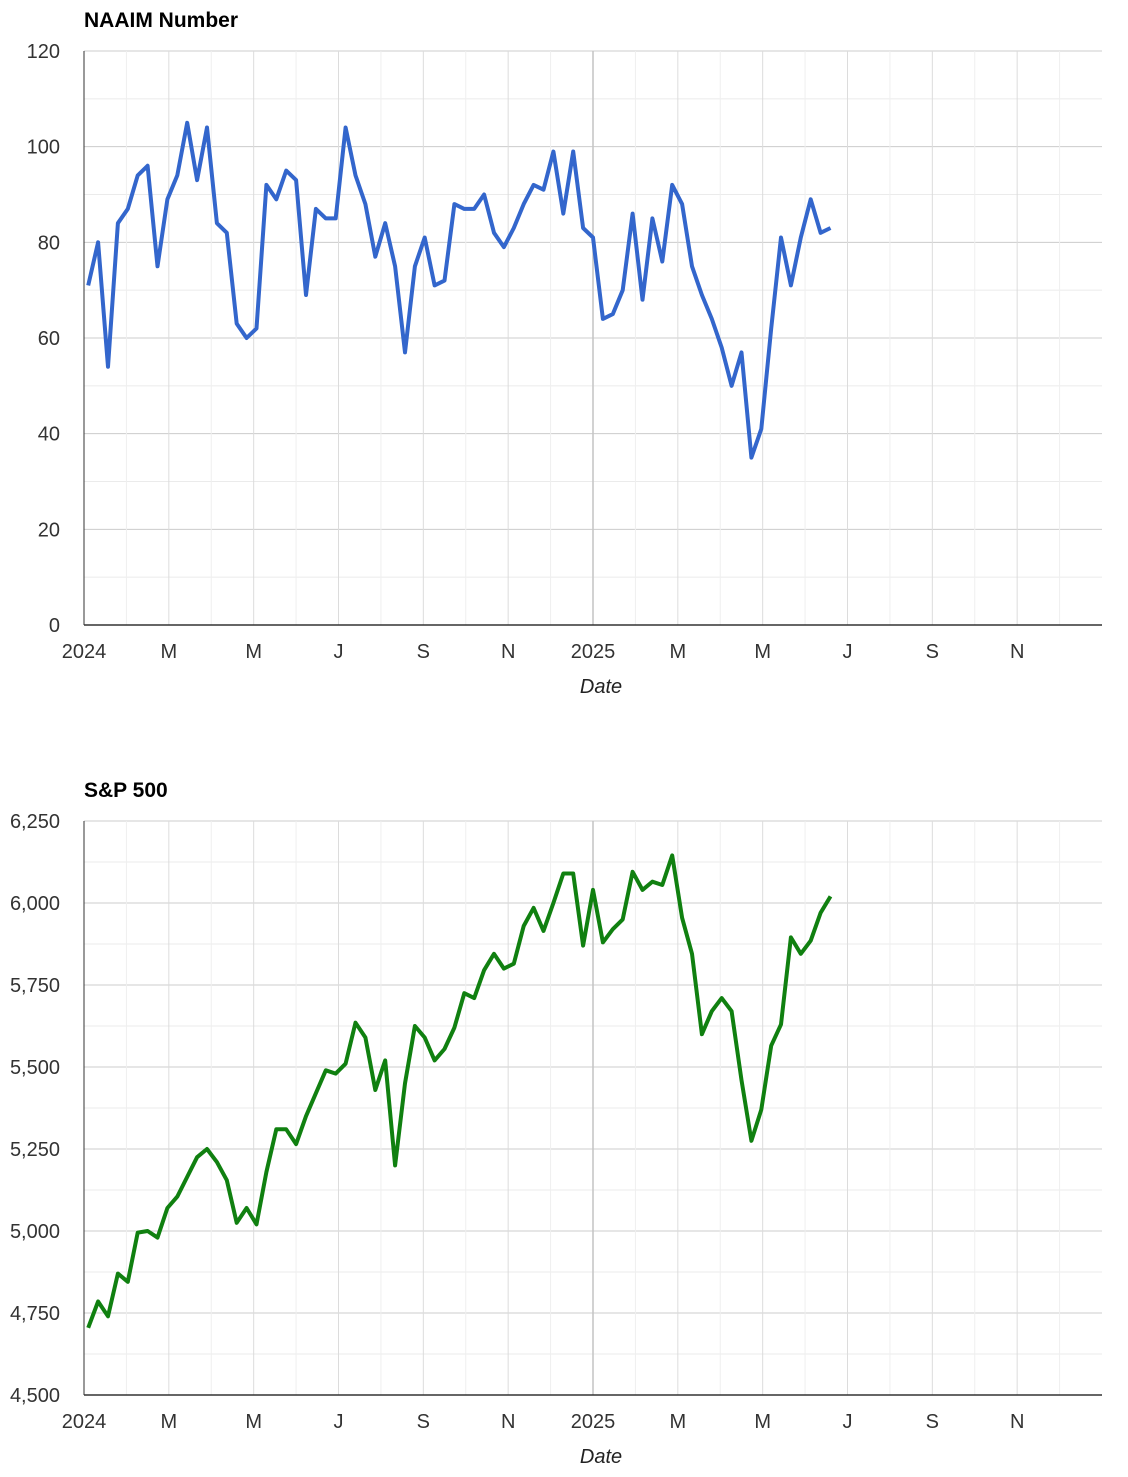 This screenshot has height=1477, width=1128. Describe the element at coordinates (126, 790) in the screenshot. I see `chart-title: S&P 500` at that location.